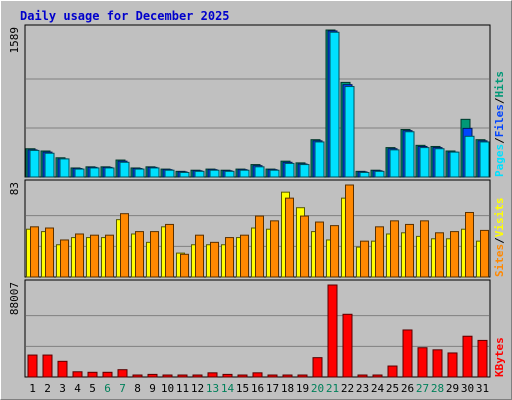 This screenshot has height=400, width=512. Describe the element at coordinates (437, 388) in the screenshot. I see `x-tick-label-28: 28` at that location.